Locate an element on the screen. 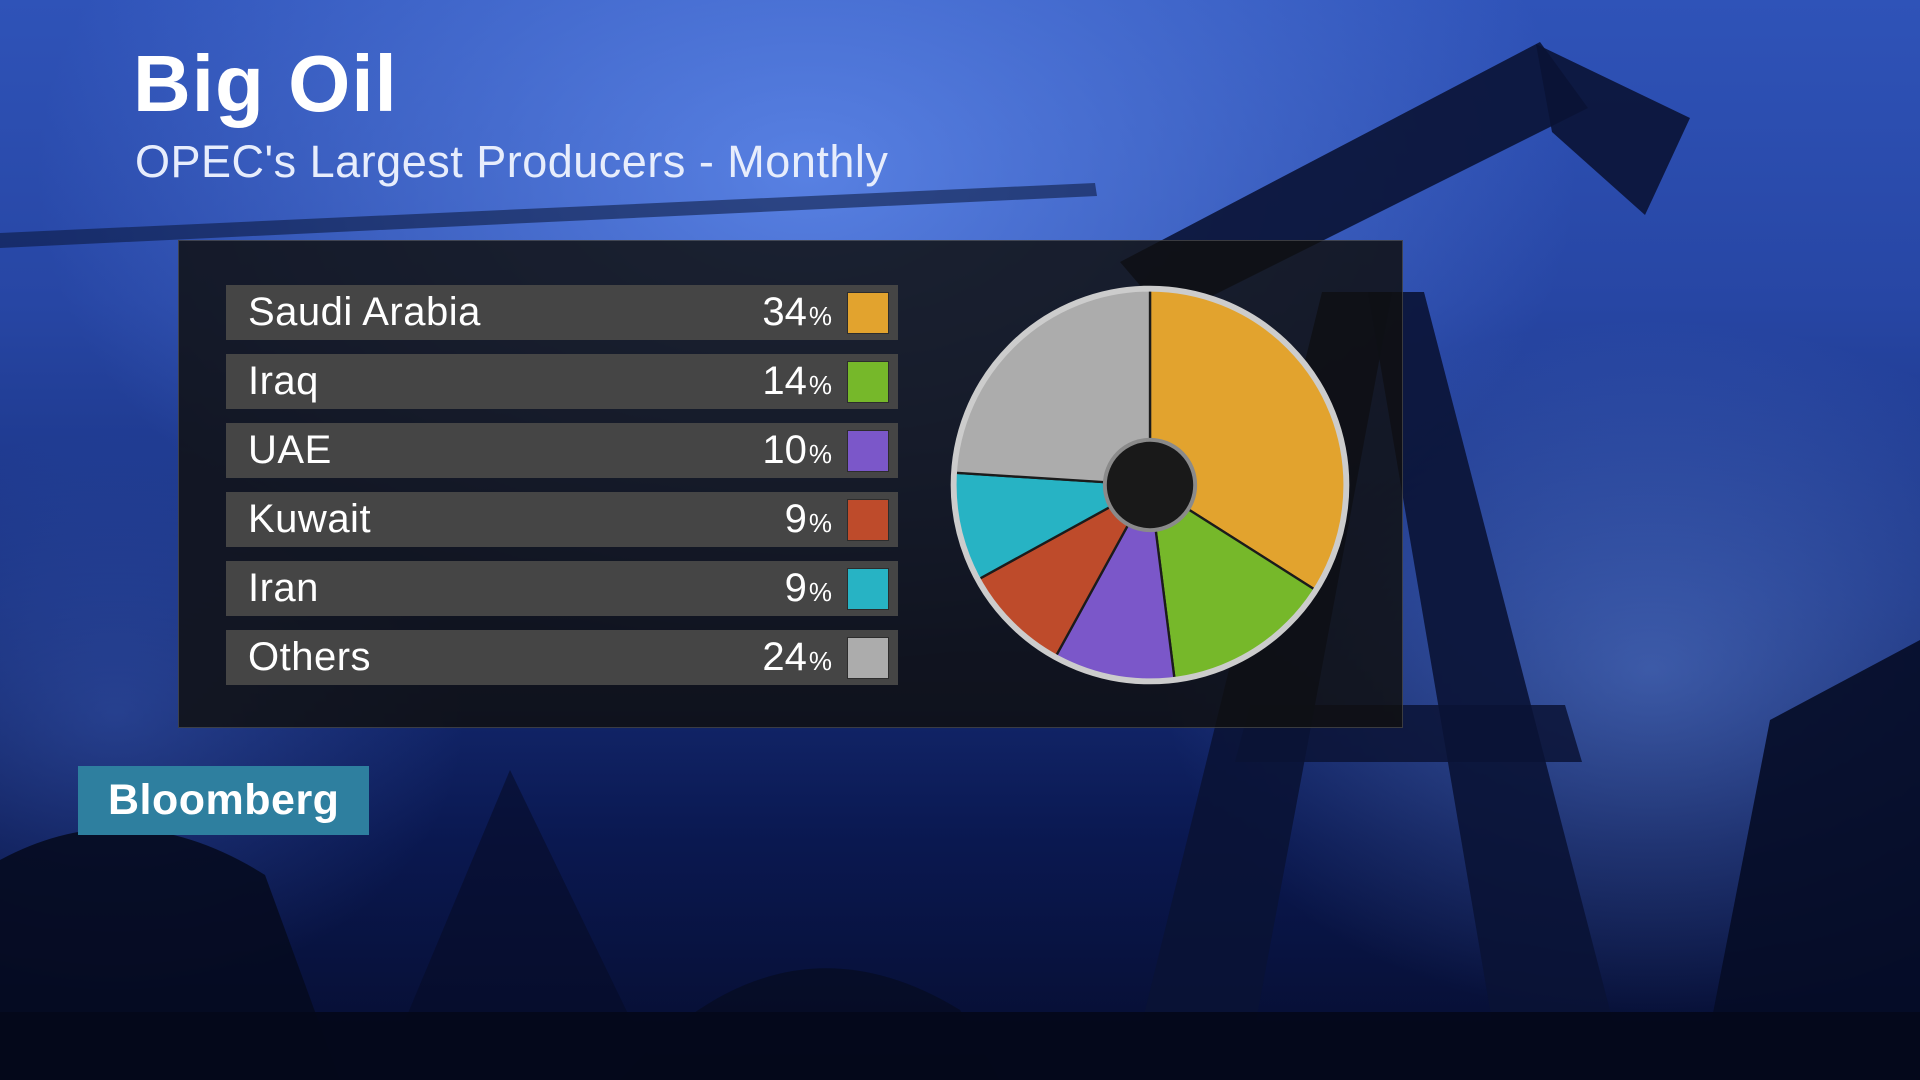 The width and height of the screenshot is (1920, 1080). legend-row-kuwait: Kuwait 9% is located at coordinates (562, 519).